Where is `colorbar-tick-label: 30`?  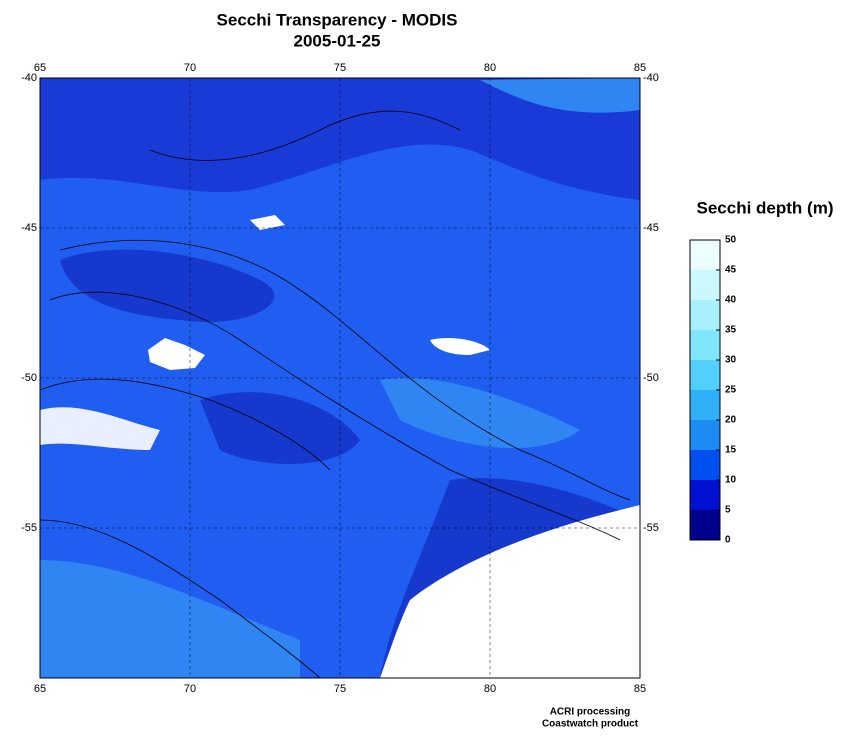 colorbar-tick-label: 30 is located at coordinates (731, 360).